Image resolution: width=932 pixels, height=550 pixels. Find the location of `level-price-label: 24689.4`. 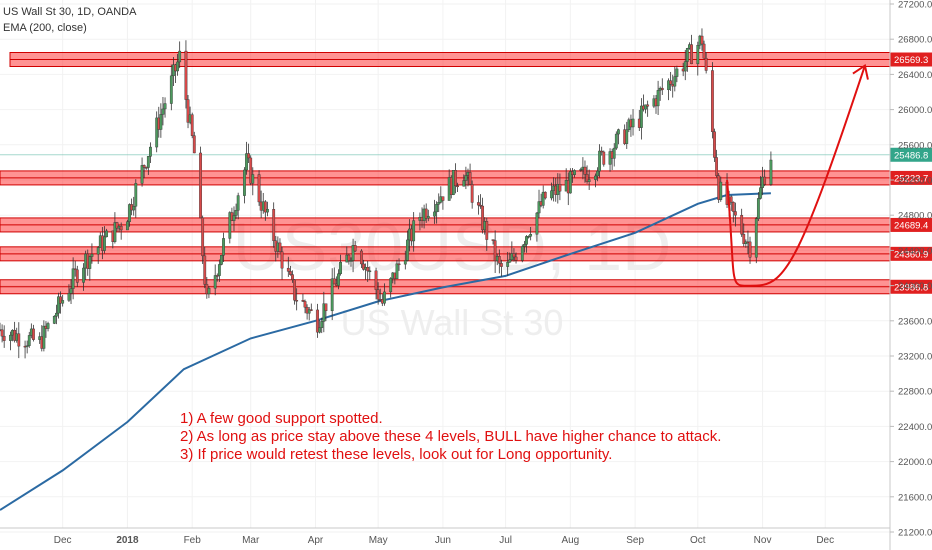

level-price-label: 24689.4 is located at coordinates (911, 225).